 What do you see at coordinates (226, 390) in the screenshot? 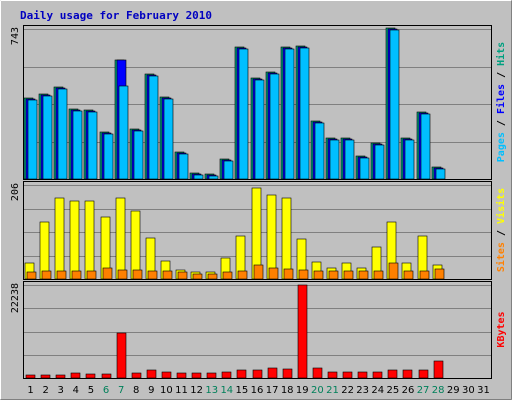
I see `x-tick-label-14: 14` at bounding box center [226, 390].